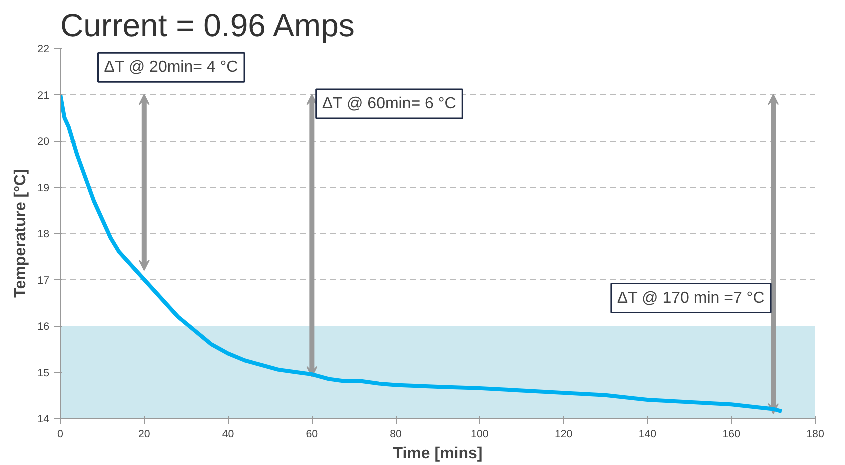 The height and width of the screenshot is (465, 845). Describe the element at coordinates (731, 434) in the screenshot. I see `x-tick-label: 160` at that location.